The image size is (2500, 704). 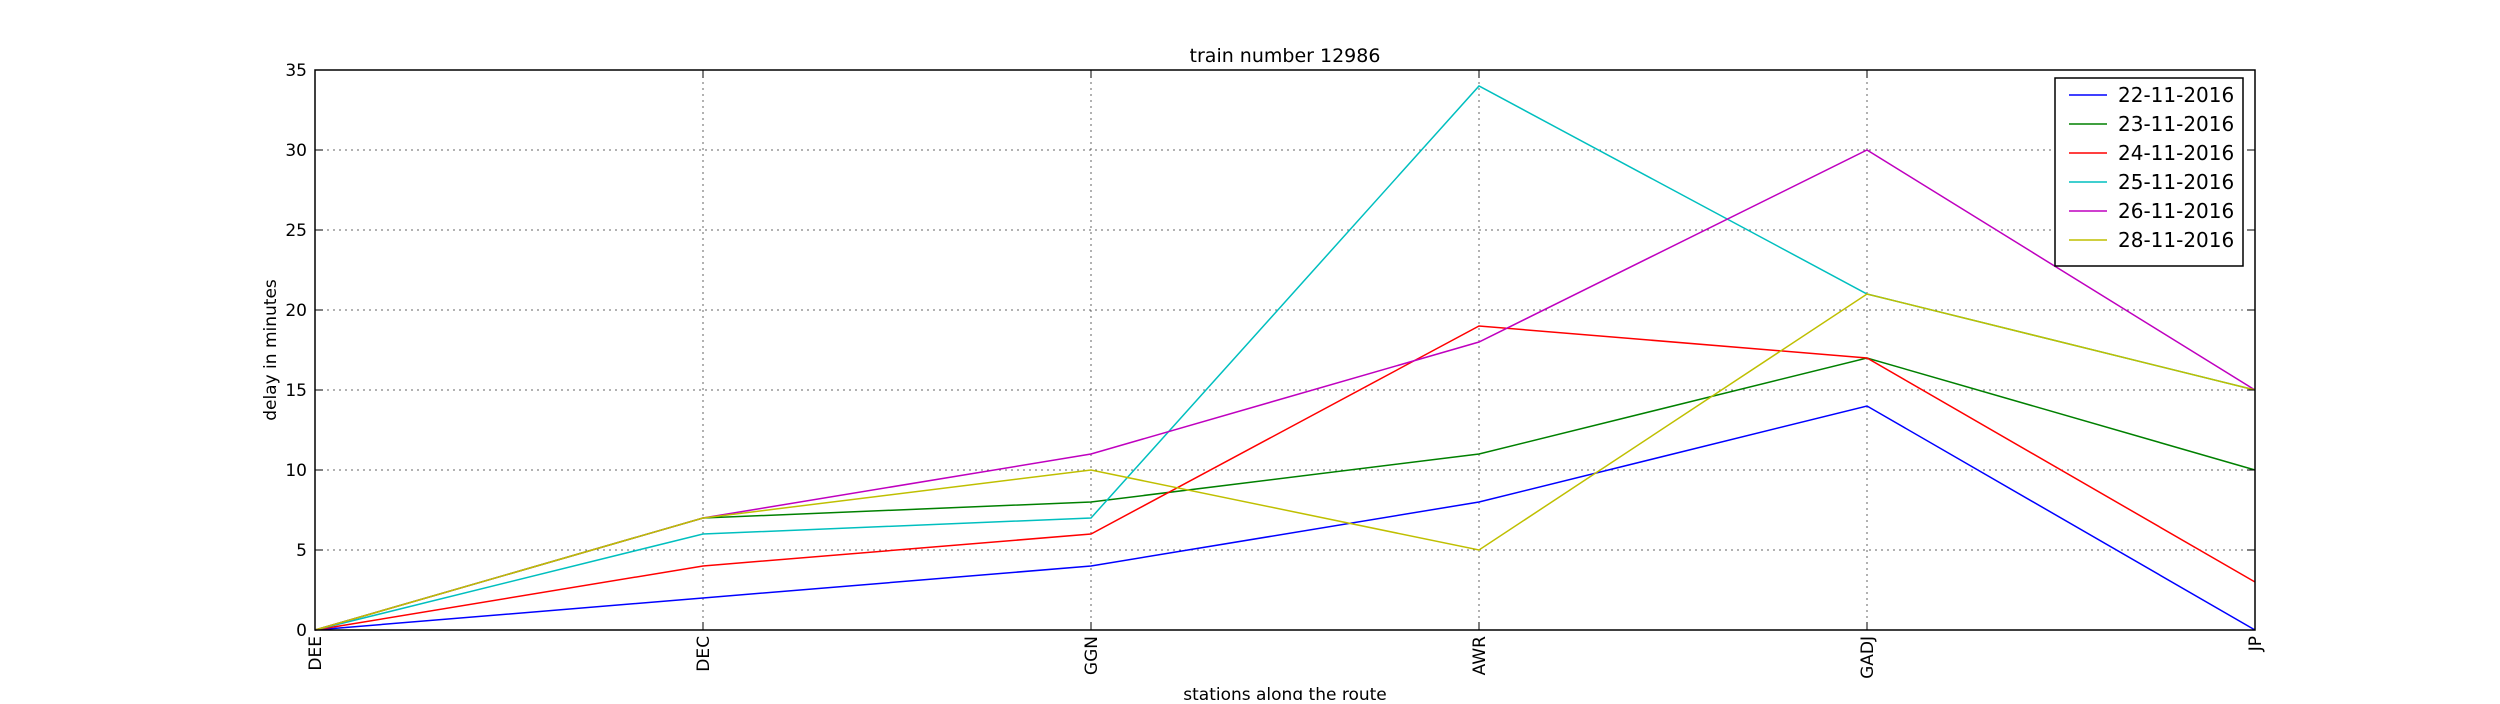 What do you see at coordinates (296, 391) in the screenshot?
I see `y-tick-label: 15` at bounding box center [296, 391].